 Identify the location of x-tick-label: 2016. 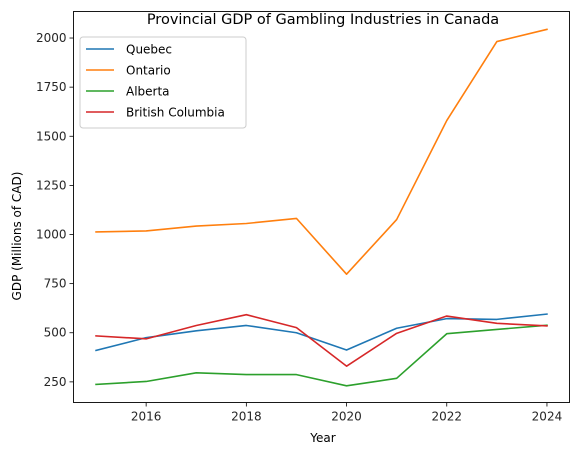
(146, 417).